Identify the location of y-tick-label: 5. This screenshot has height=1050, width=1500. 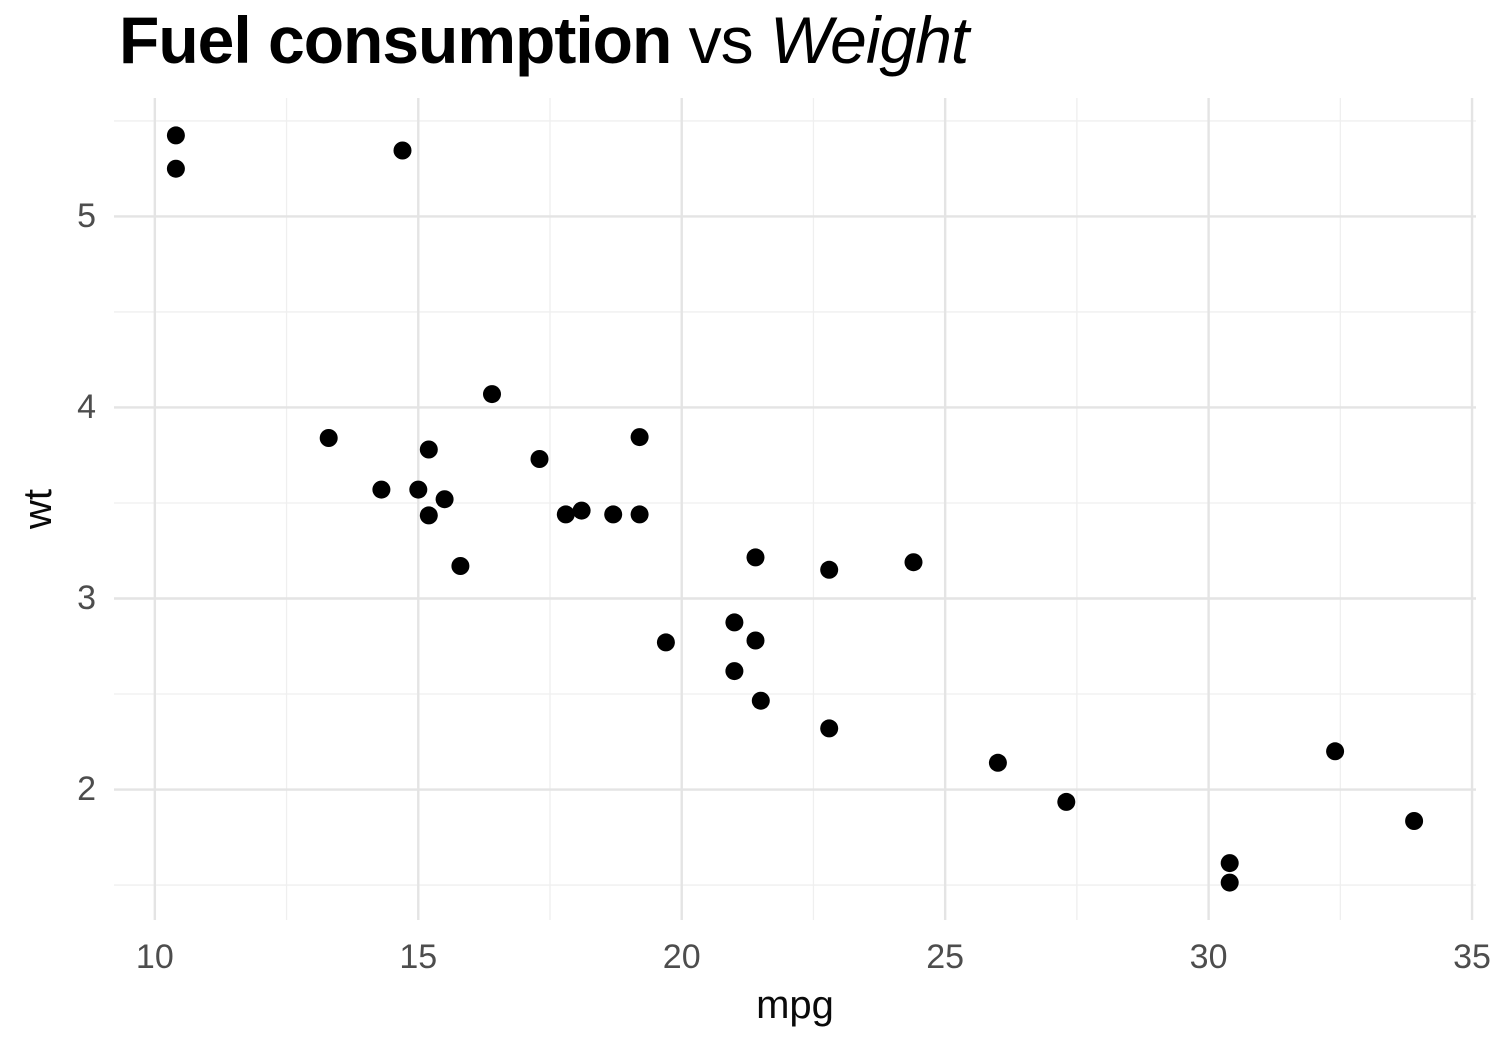
(86, 215).